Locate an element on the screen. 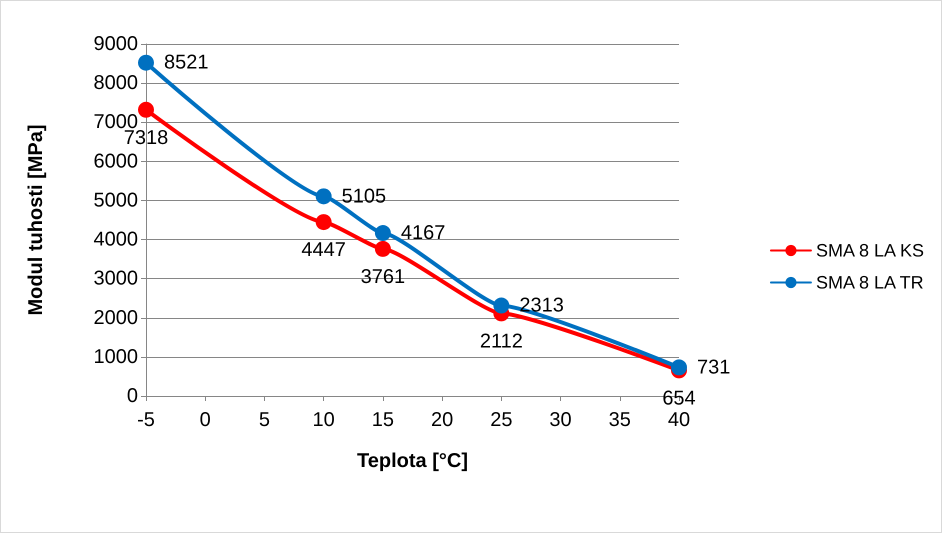  y-tick-label: 6000 is located at coordinates (116, 161).